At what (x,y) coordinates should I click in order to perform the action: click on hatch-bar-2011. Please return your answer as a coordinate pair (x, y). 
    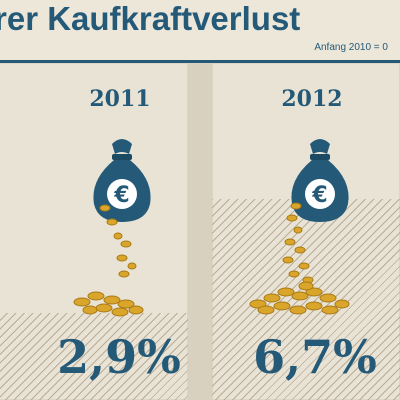
    Looking at the image, I should click on (94, 356).